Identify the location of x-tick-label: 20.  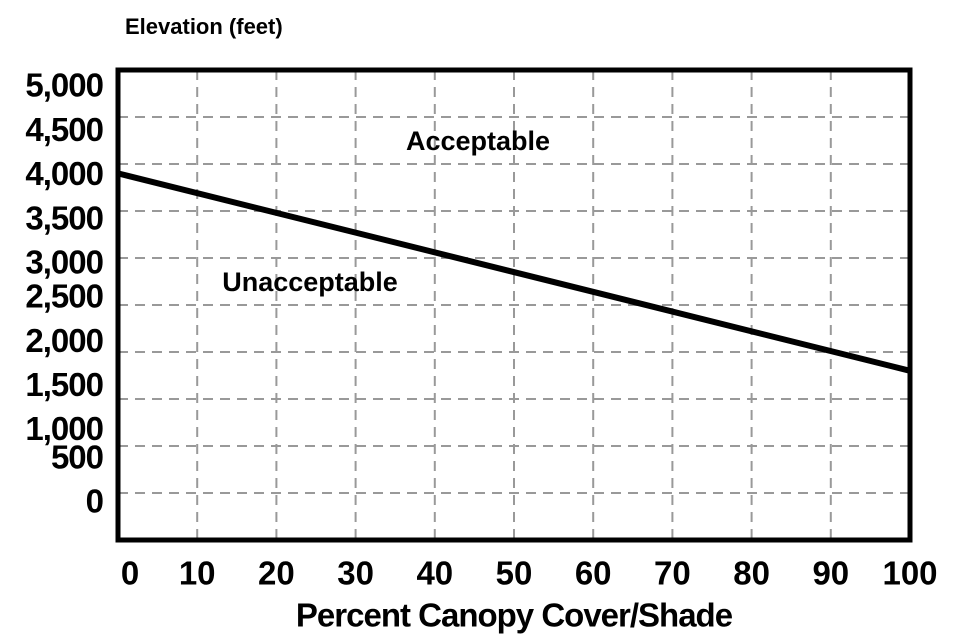
(276, 573).